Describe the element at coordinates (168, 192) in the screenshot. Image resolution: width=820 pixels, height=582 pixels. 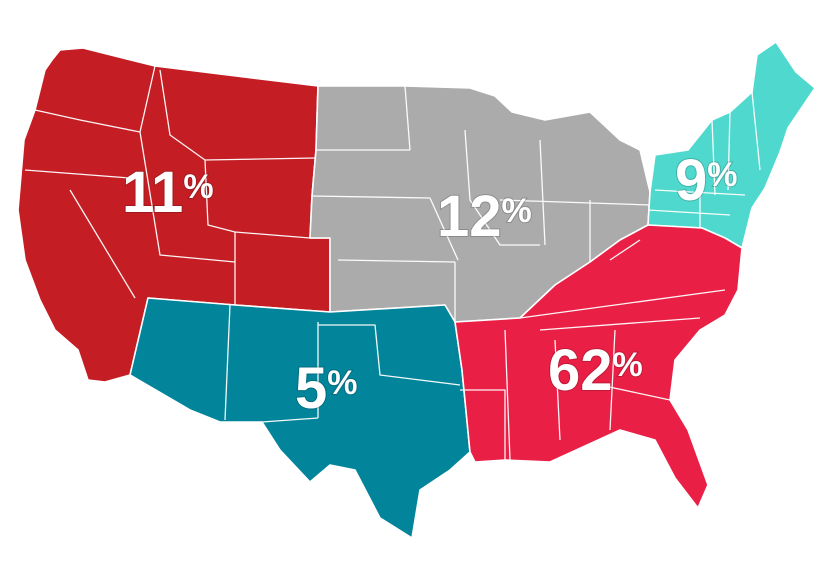
I see `region-west-label: 11%` at that location.